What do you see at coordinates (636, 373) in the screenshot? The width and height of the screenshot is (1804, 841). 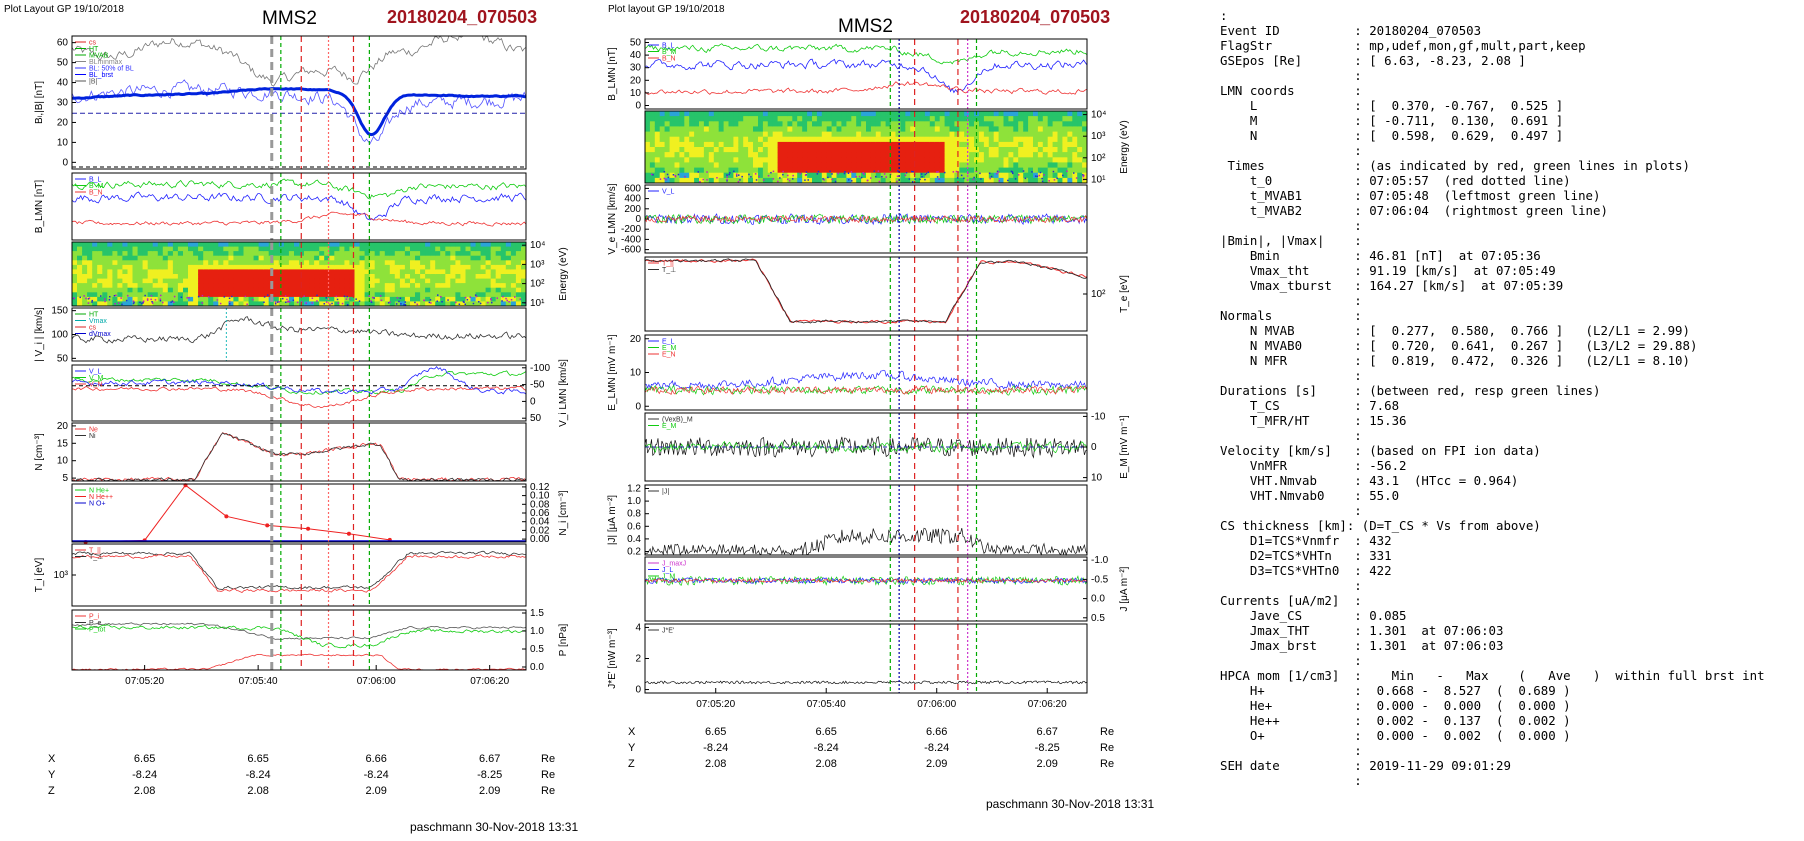 I see `y-tick-label: 10` at bounding box center [636, 373].